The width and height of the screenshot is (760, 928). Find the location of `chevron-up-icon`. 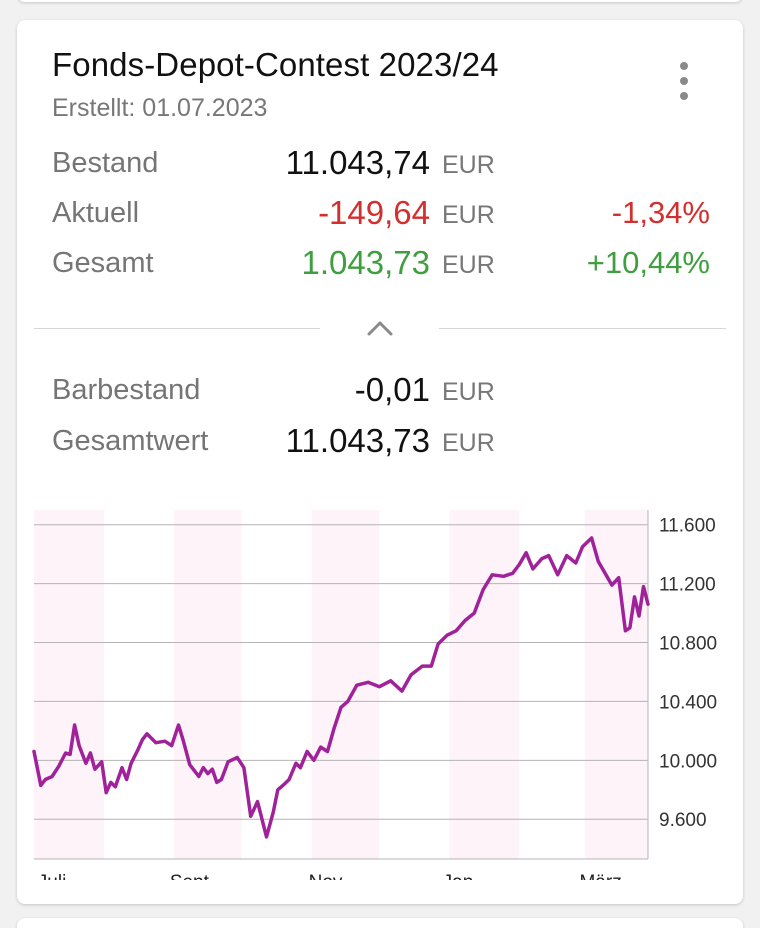

chevron-up-icon is located at coordinates (380, 328).